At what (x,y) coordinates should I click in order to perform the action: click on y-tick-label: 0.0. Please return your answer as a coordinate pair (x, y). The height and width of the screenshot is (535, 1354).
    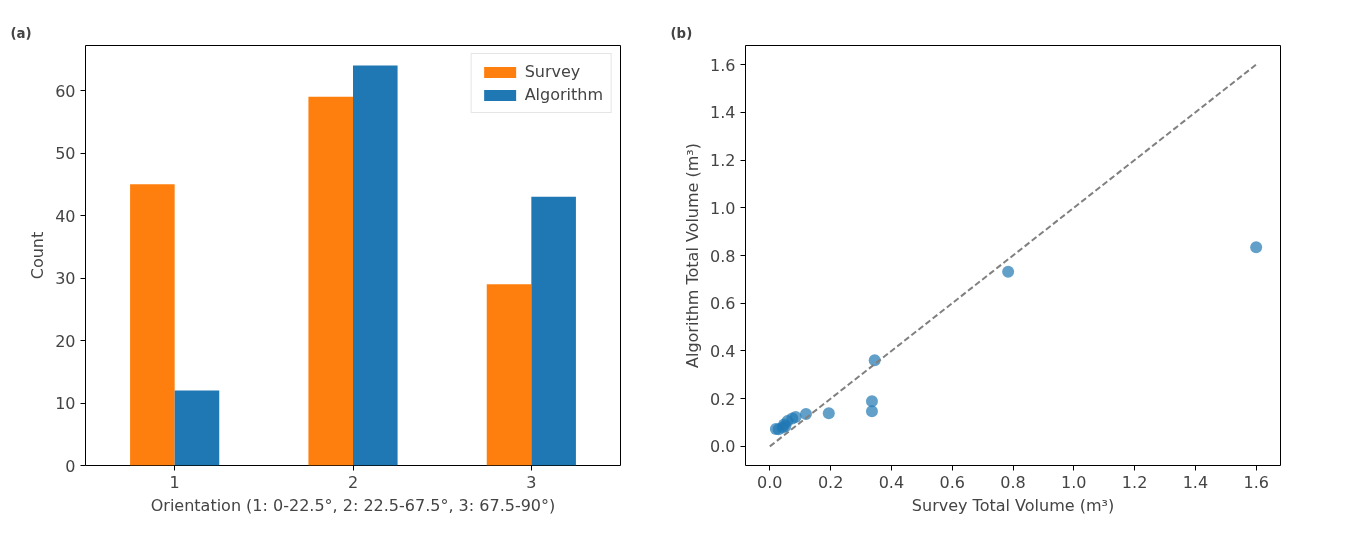
    Looking at the image, I should click on (723, 447).